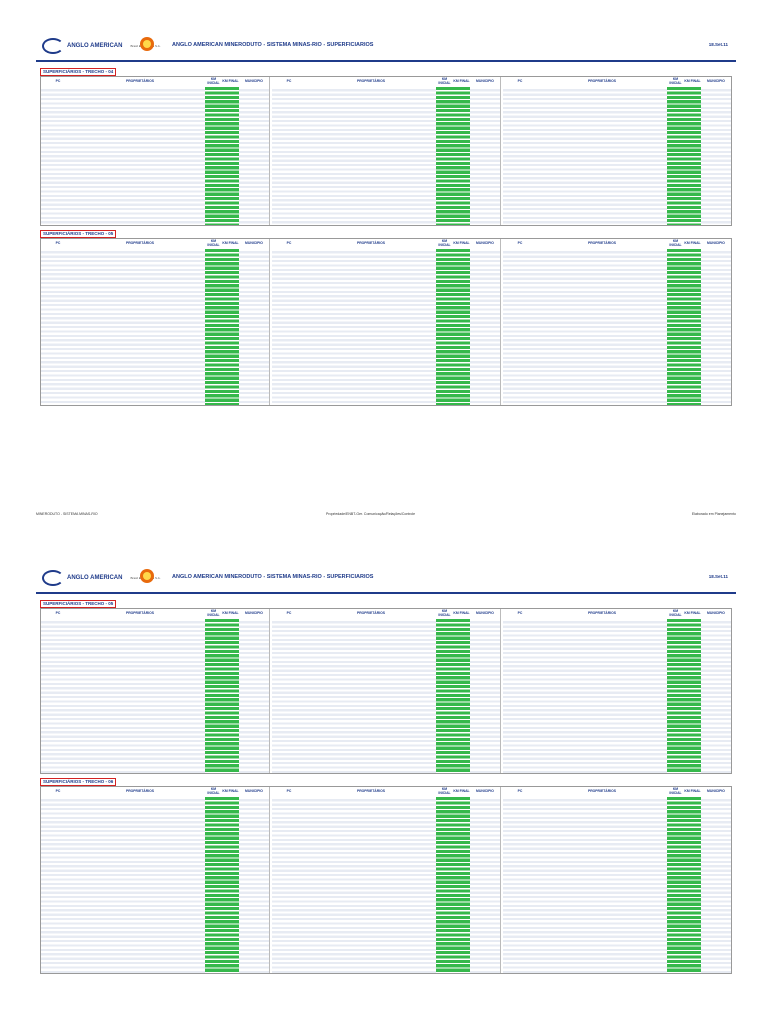  I want to click on company-name: ANGLO AMERICAN, so click(95, 578).